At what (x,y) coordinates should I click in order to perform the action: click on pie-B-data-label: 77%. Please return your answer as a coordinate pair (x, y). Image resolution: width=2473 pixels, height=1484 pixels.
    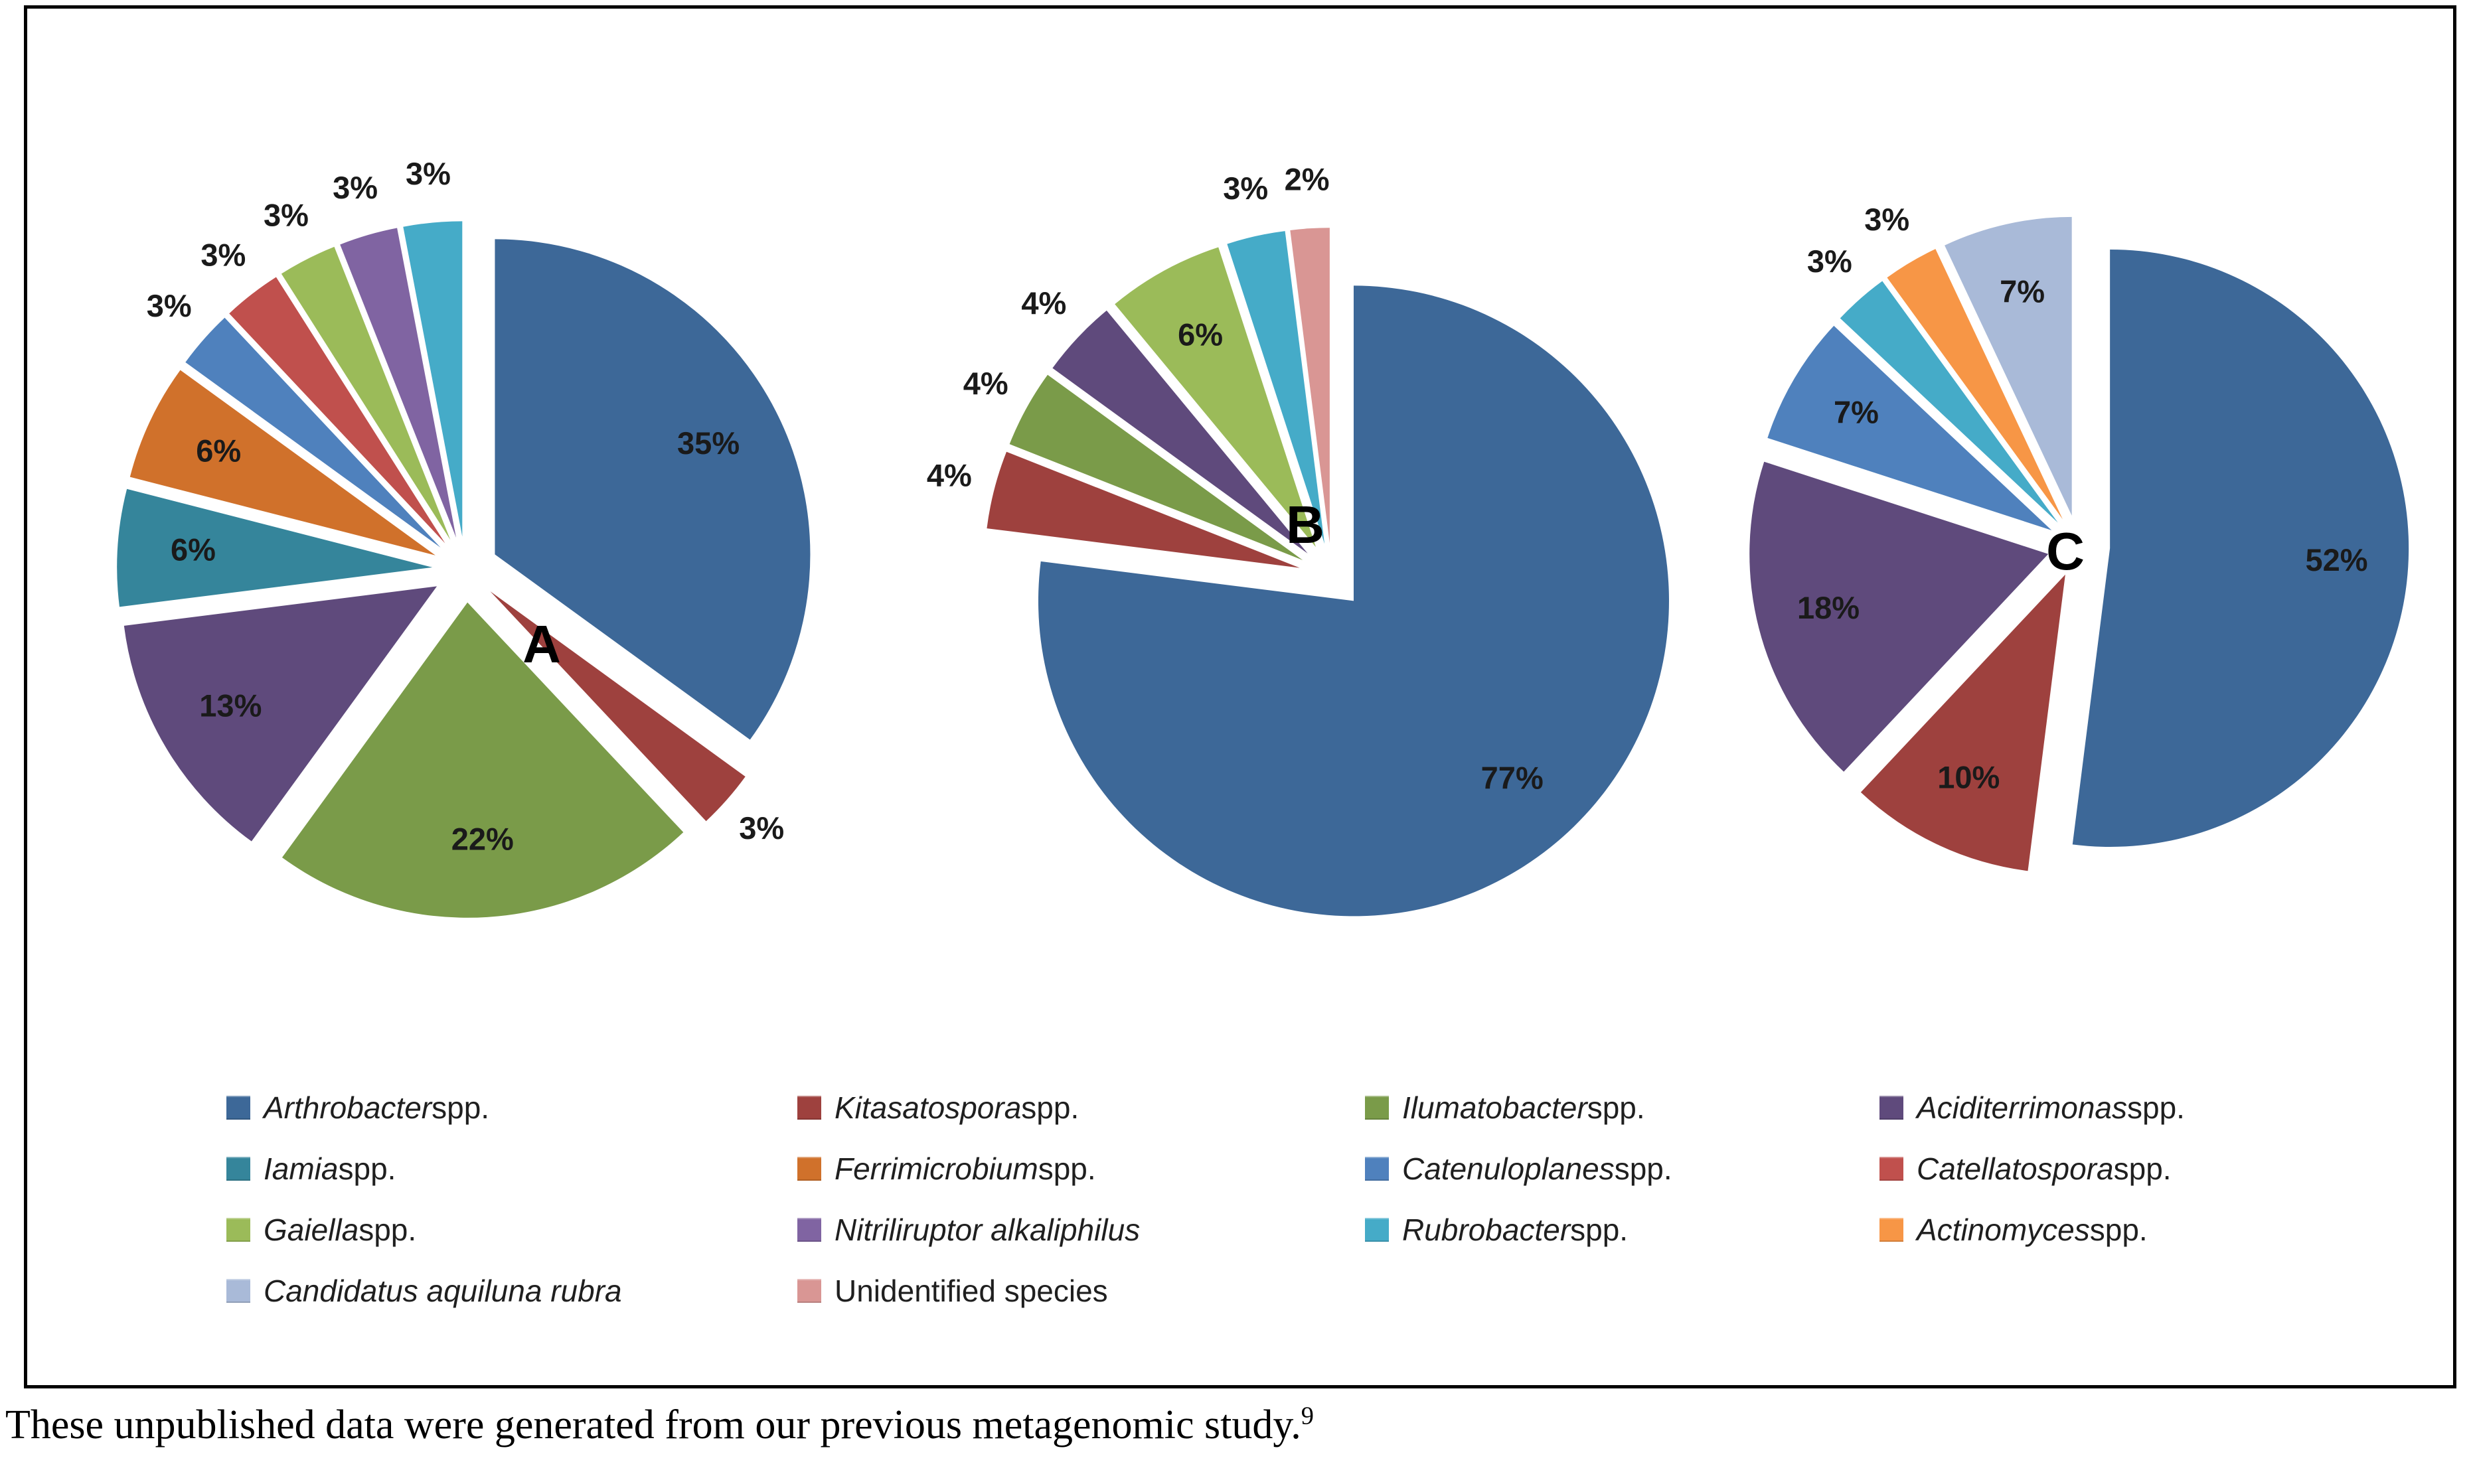
    Looking at the image, I should click on (1512, 779).